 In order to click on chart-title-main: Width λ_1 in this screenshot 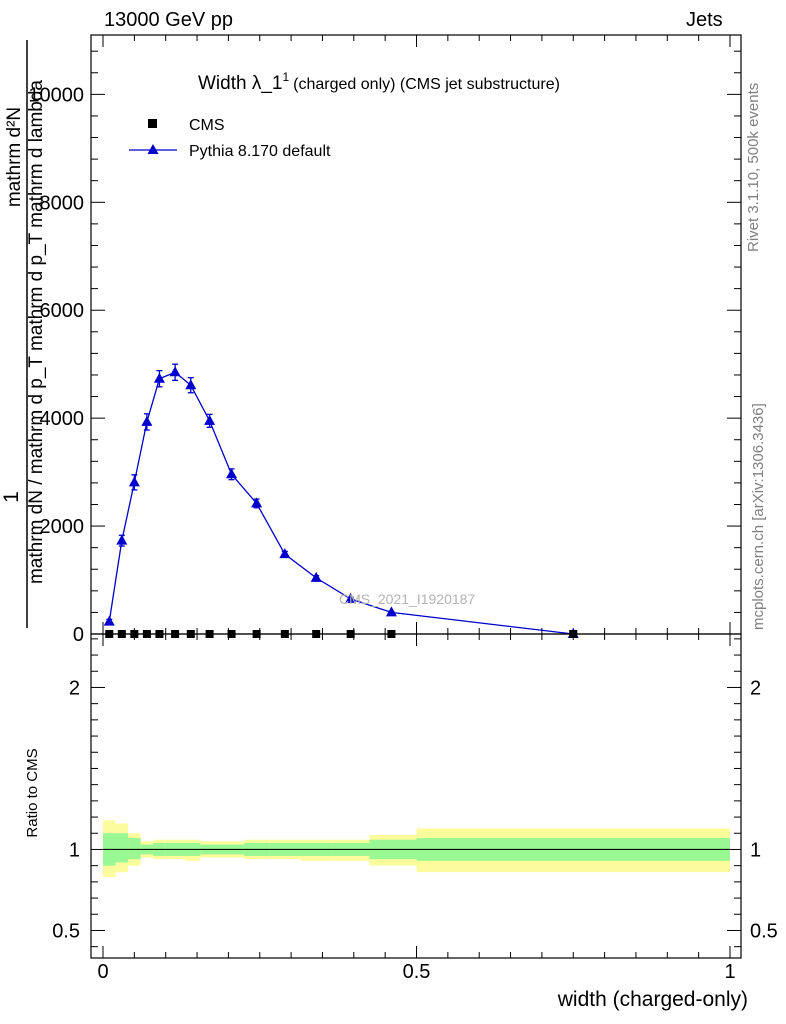, I will do `click(240, 83)`.